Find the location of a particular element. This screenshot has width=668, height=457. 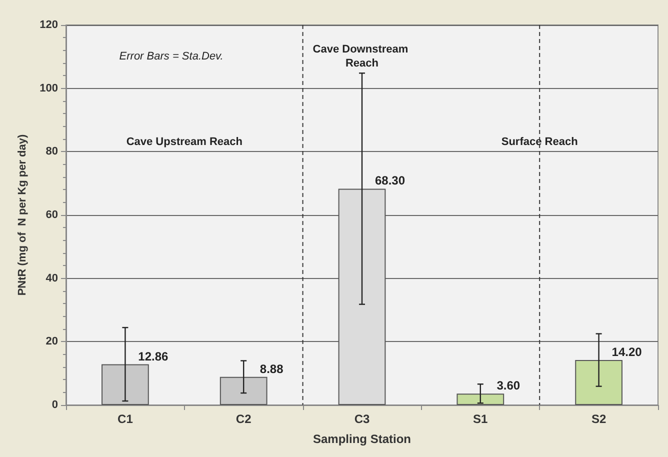

data-label: 68.30 is located at coordinates (390, 181).